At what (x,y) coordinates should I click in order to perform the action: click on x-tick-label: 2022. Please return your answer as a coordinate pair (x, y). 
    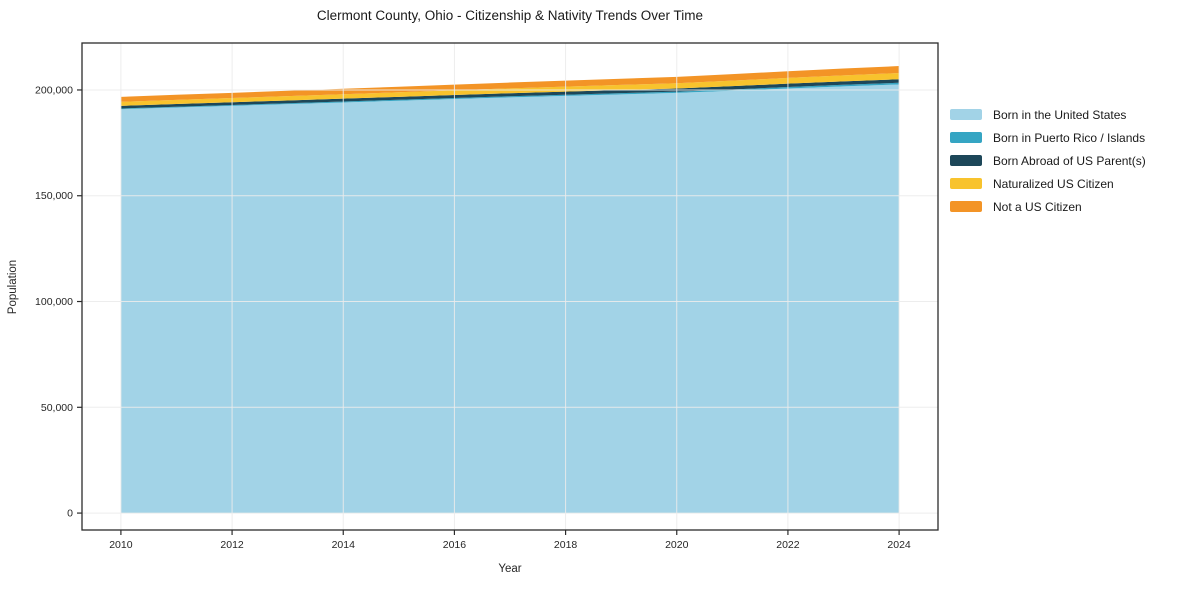
    Looking at the image, I should click on (788, 545).